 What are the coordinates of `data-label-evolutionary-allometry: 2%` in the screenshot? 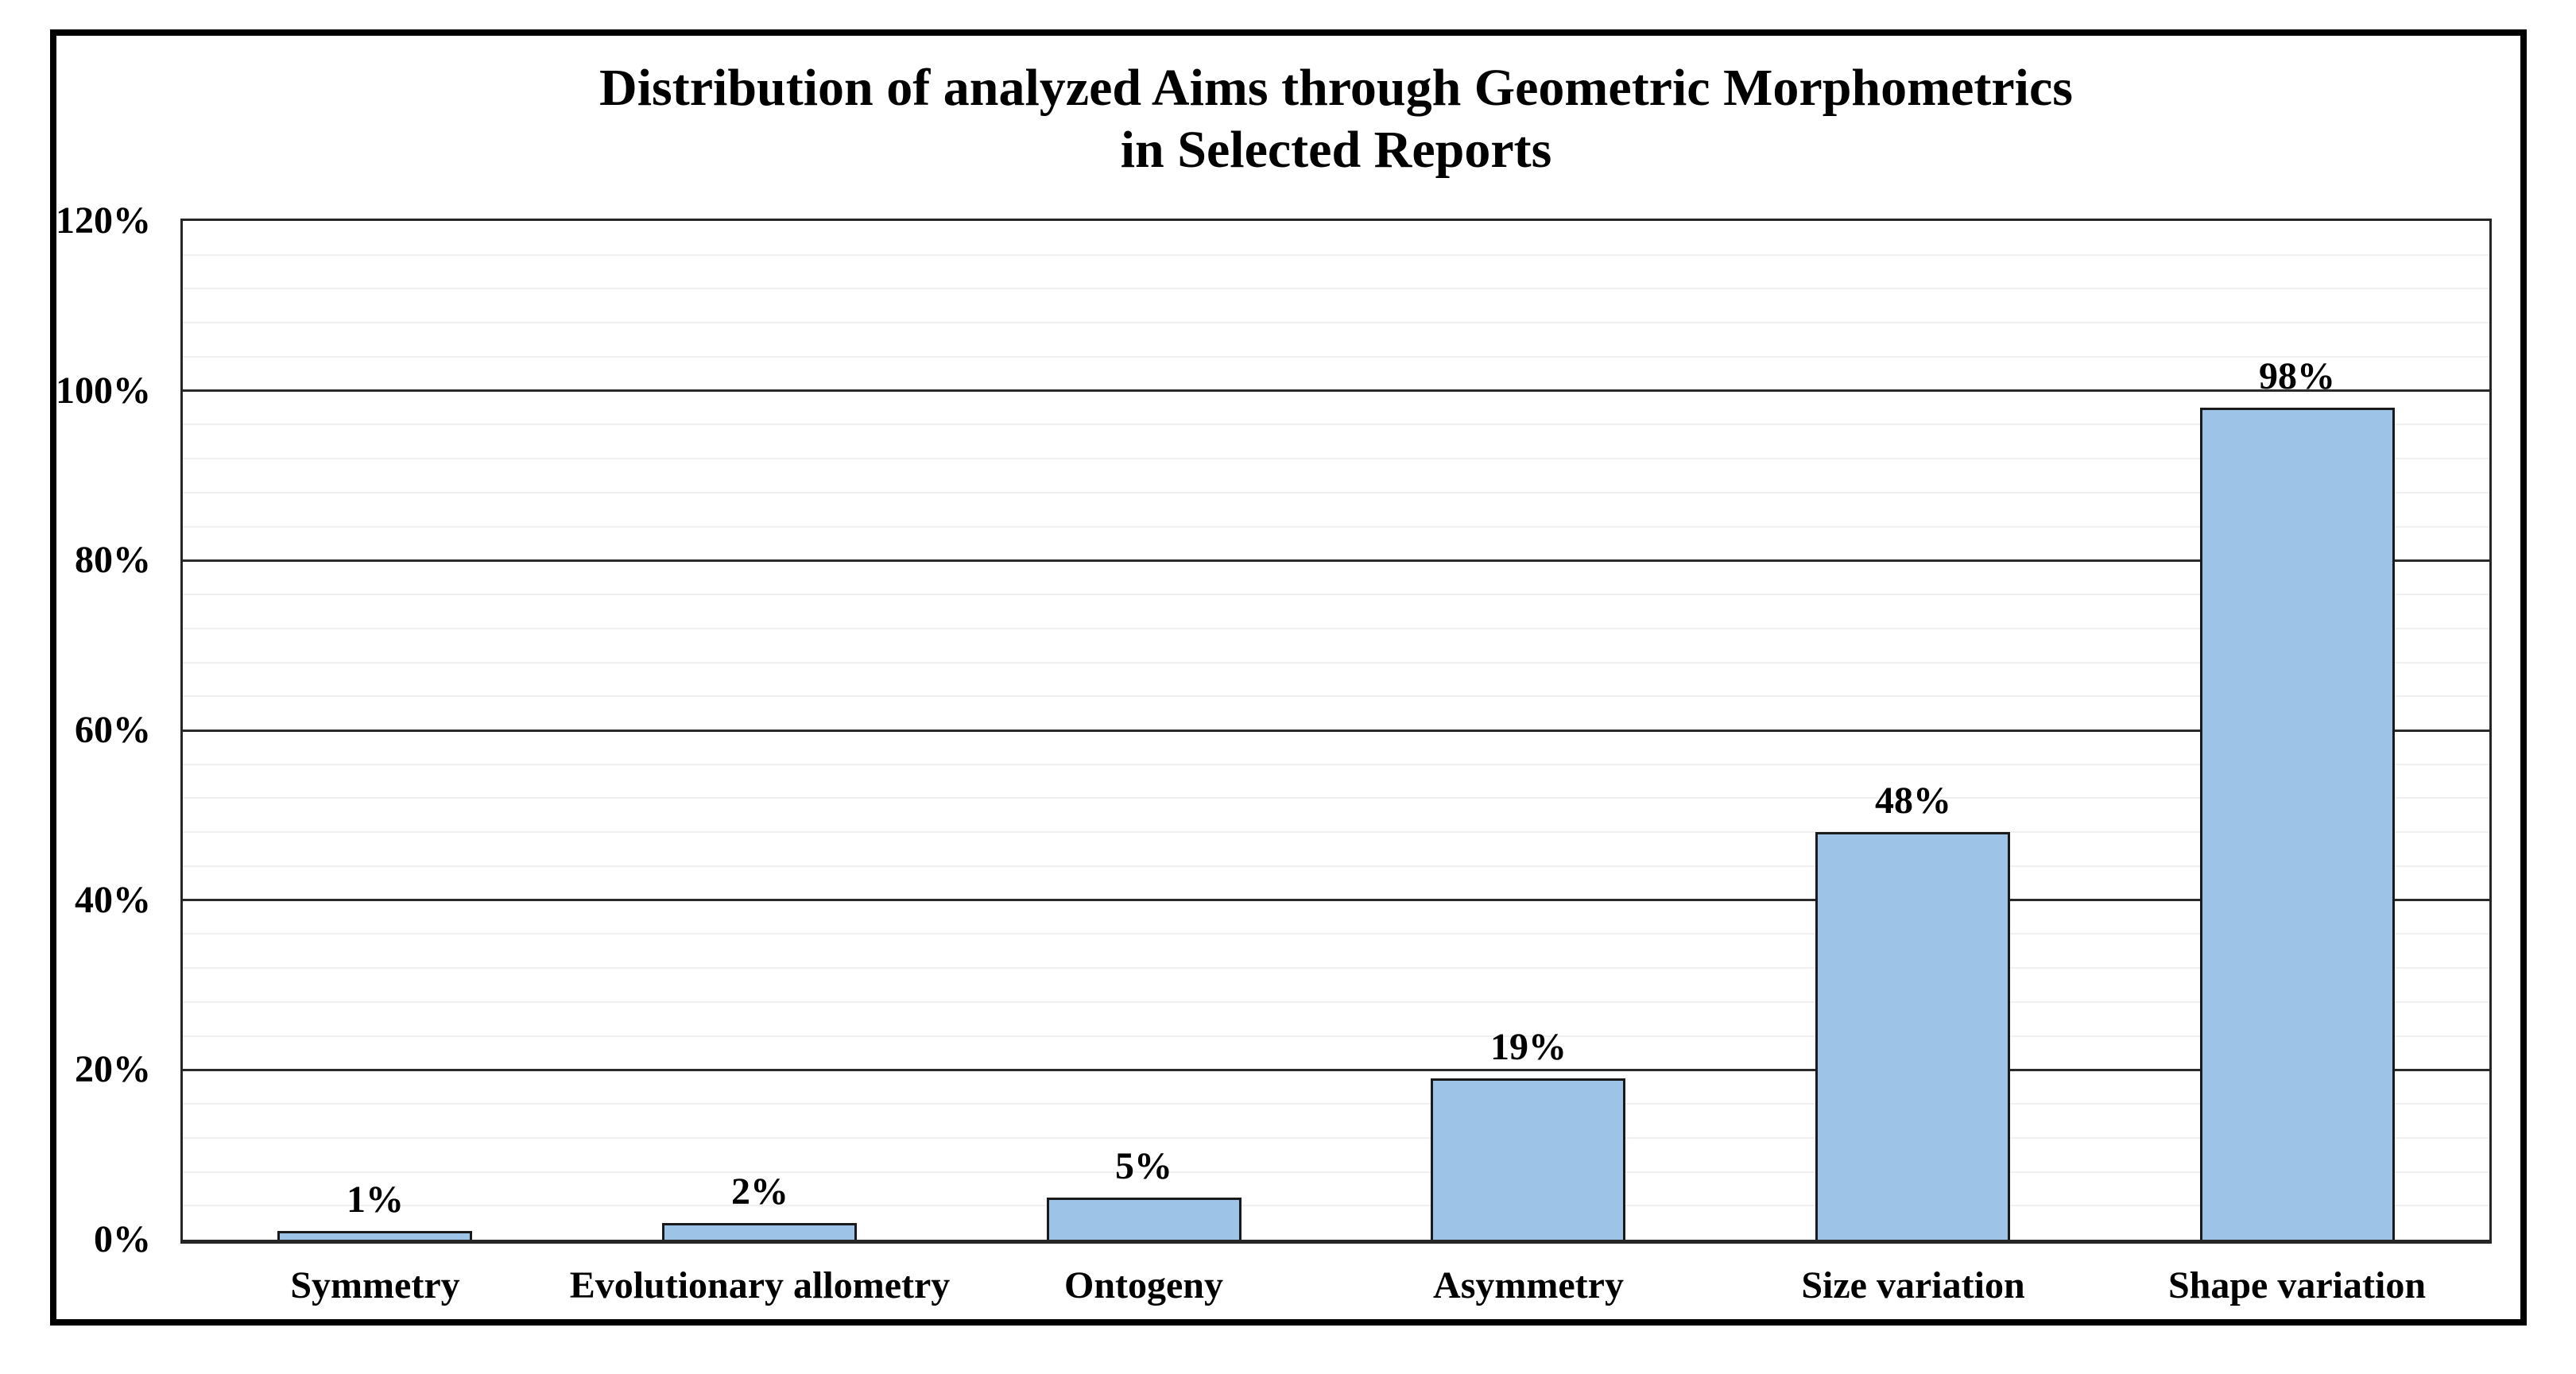 It's located at (759, 1192).